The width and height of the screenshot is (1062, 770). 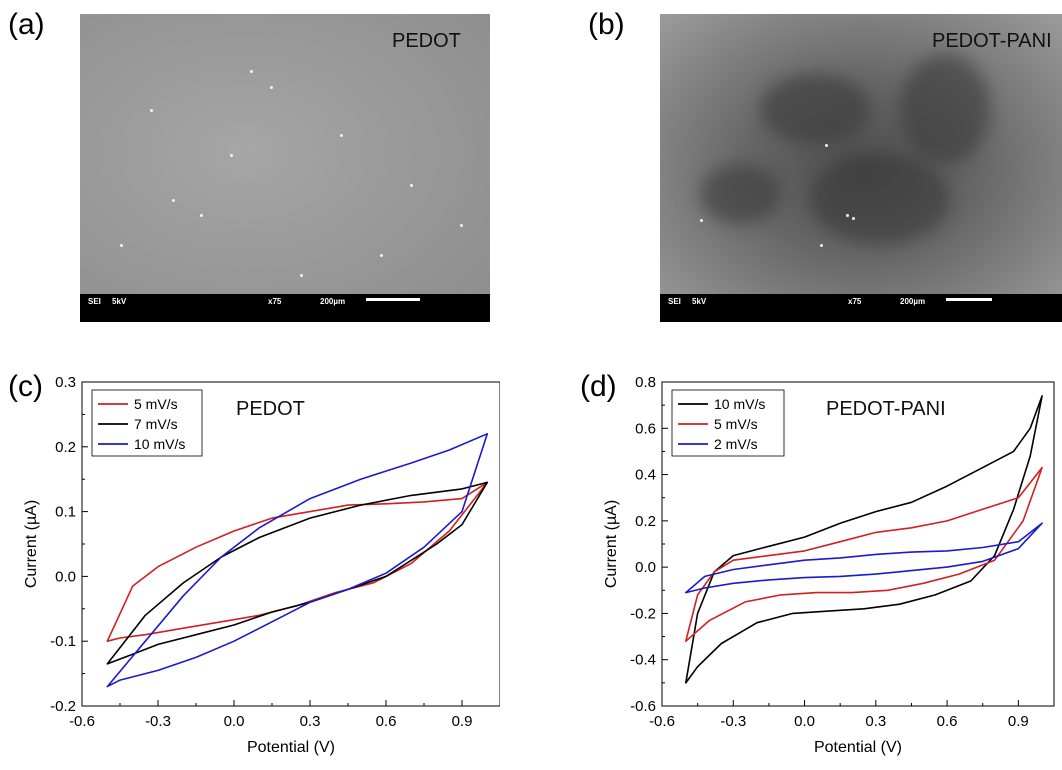 I want to click on y-tick-label: -0.1, so click(x=63, y=641).